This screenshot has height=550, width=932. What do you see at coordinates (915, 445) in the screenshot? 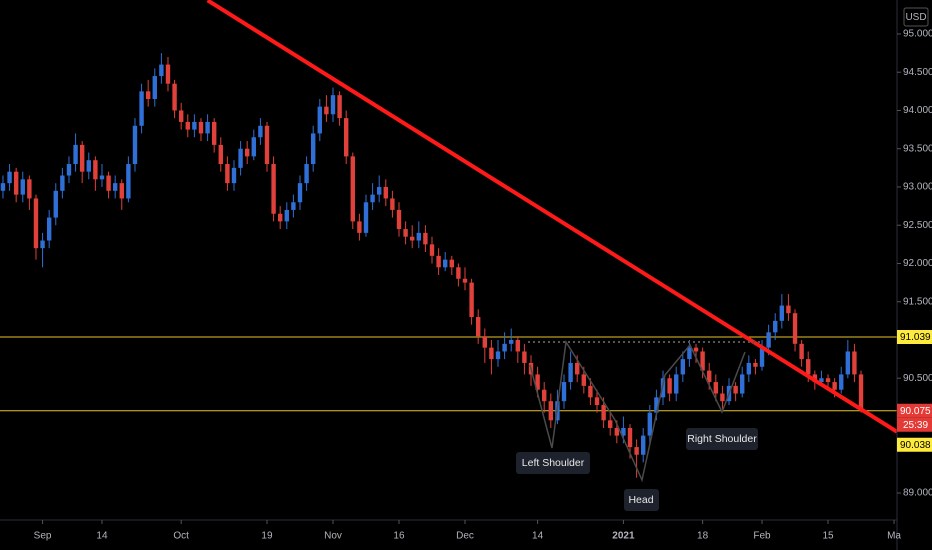
I see `price-label: 90.038` at bounding box center [915, 445].